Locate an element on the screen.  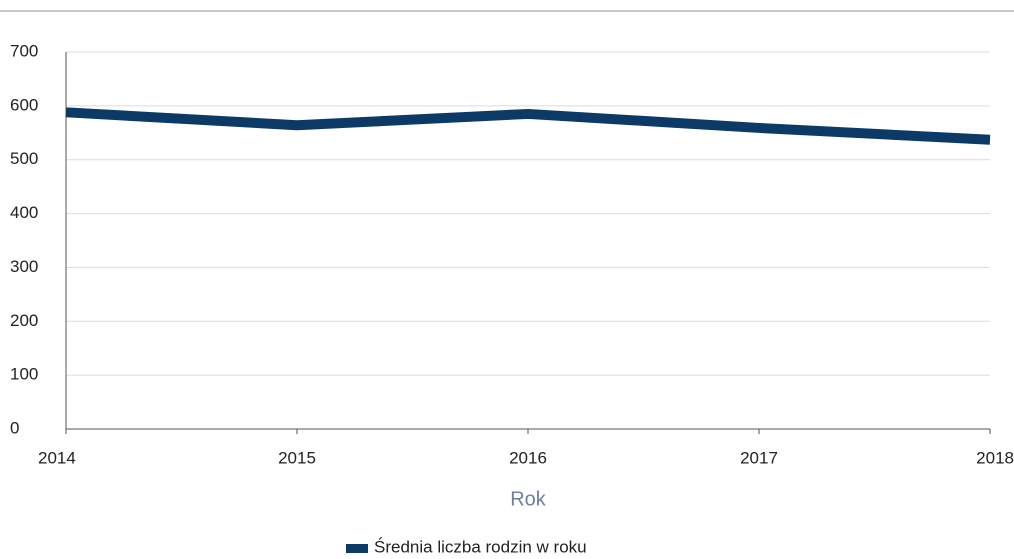
x-tick-label: 2014 is located at coordinates (57, 457).